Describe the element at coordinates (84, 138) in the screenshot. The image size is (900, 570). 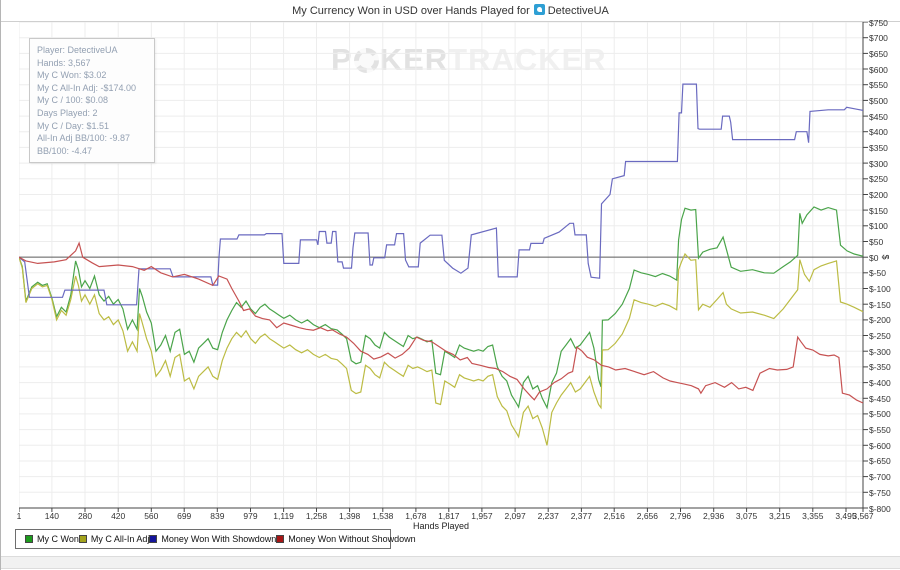
I see `stats-line: All-In Adj BB/100: -9.87` at that location.